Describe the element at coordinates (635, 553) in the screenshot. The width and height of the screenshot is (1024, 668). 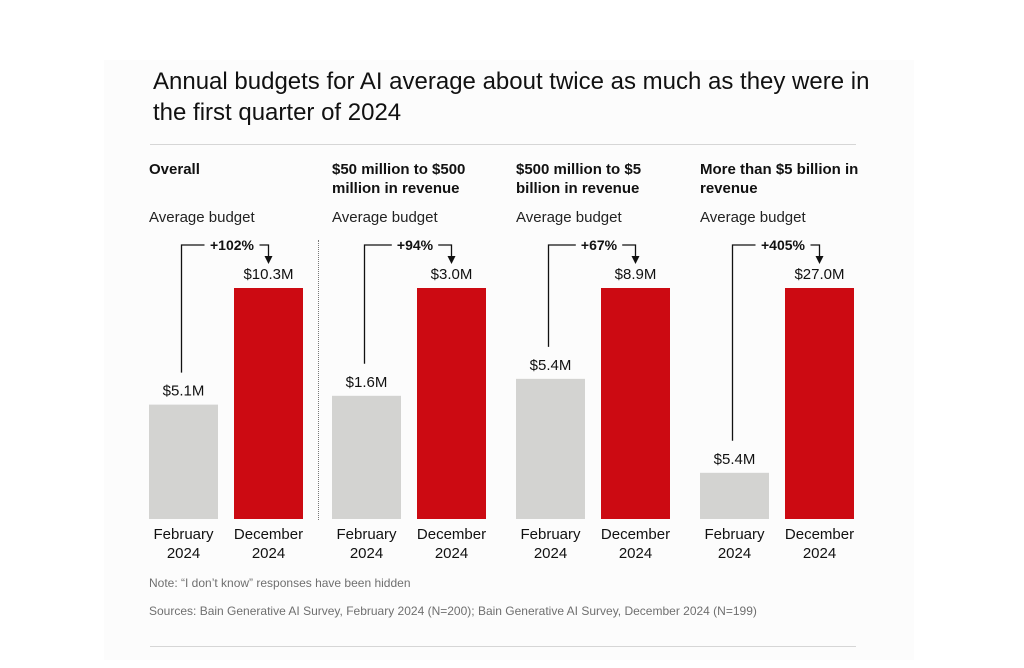
I see `x-label-panel3-december-line2: 2024` at that location.